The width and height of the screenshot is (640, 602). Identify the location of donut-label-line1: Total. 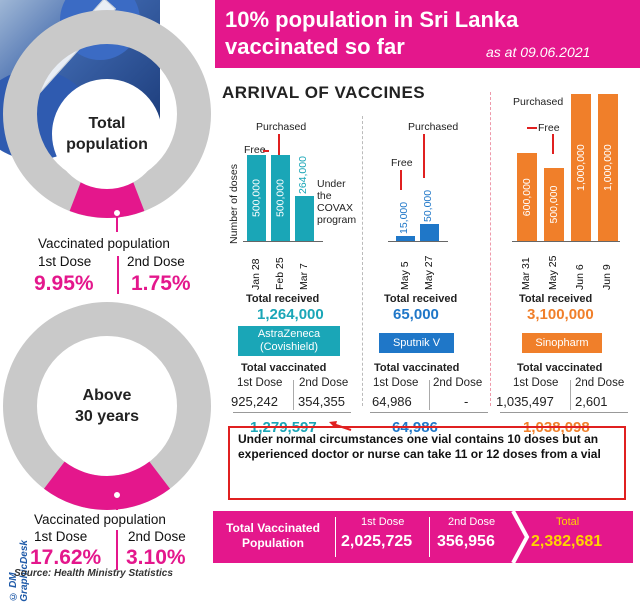
(107, 123).